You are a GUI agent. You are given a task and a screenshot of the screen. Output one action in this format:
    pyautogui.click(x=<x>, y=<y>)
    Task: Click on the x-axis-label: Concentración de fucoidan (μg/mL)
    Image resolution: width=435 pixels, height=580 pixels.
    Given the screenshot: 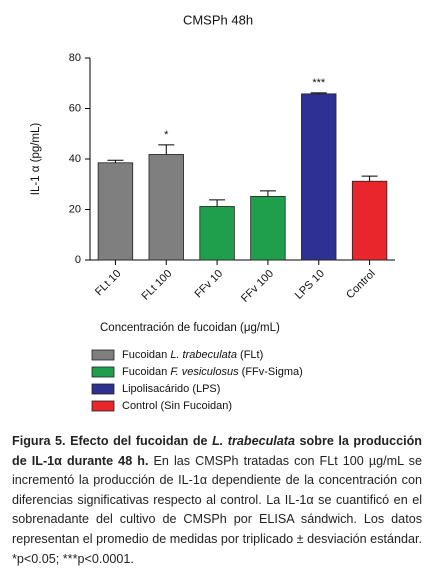 What is the action you would take?
    pyautogui.click(x=190, y=328)
    